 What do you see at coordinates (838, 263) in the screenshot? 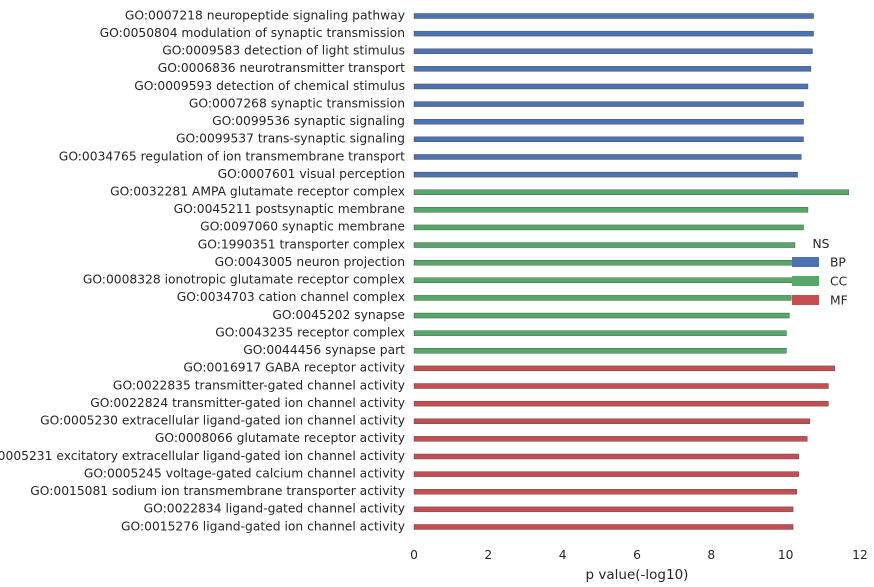
I see `legend-label-bp: BP` at bounding box center [838, 263].